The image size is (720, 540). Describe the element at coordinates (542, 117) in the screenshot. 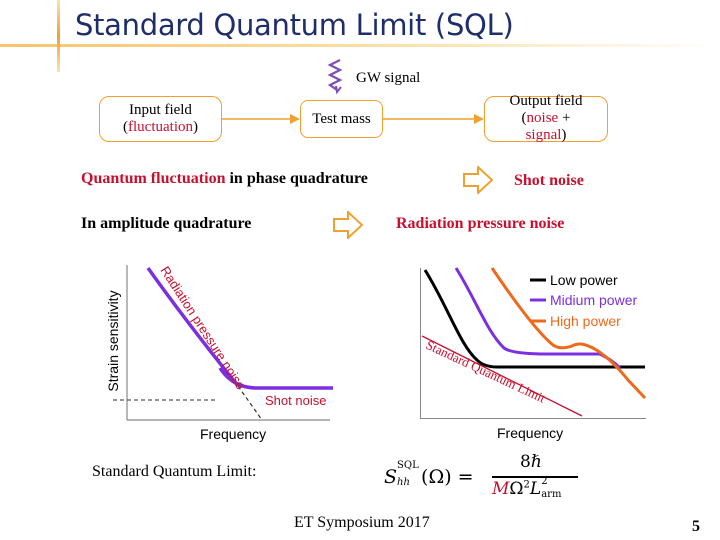

I see `noise-text: noise` at that location.